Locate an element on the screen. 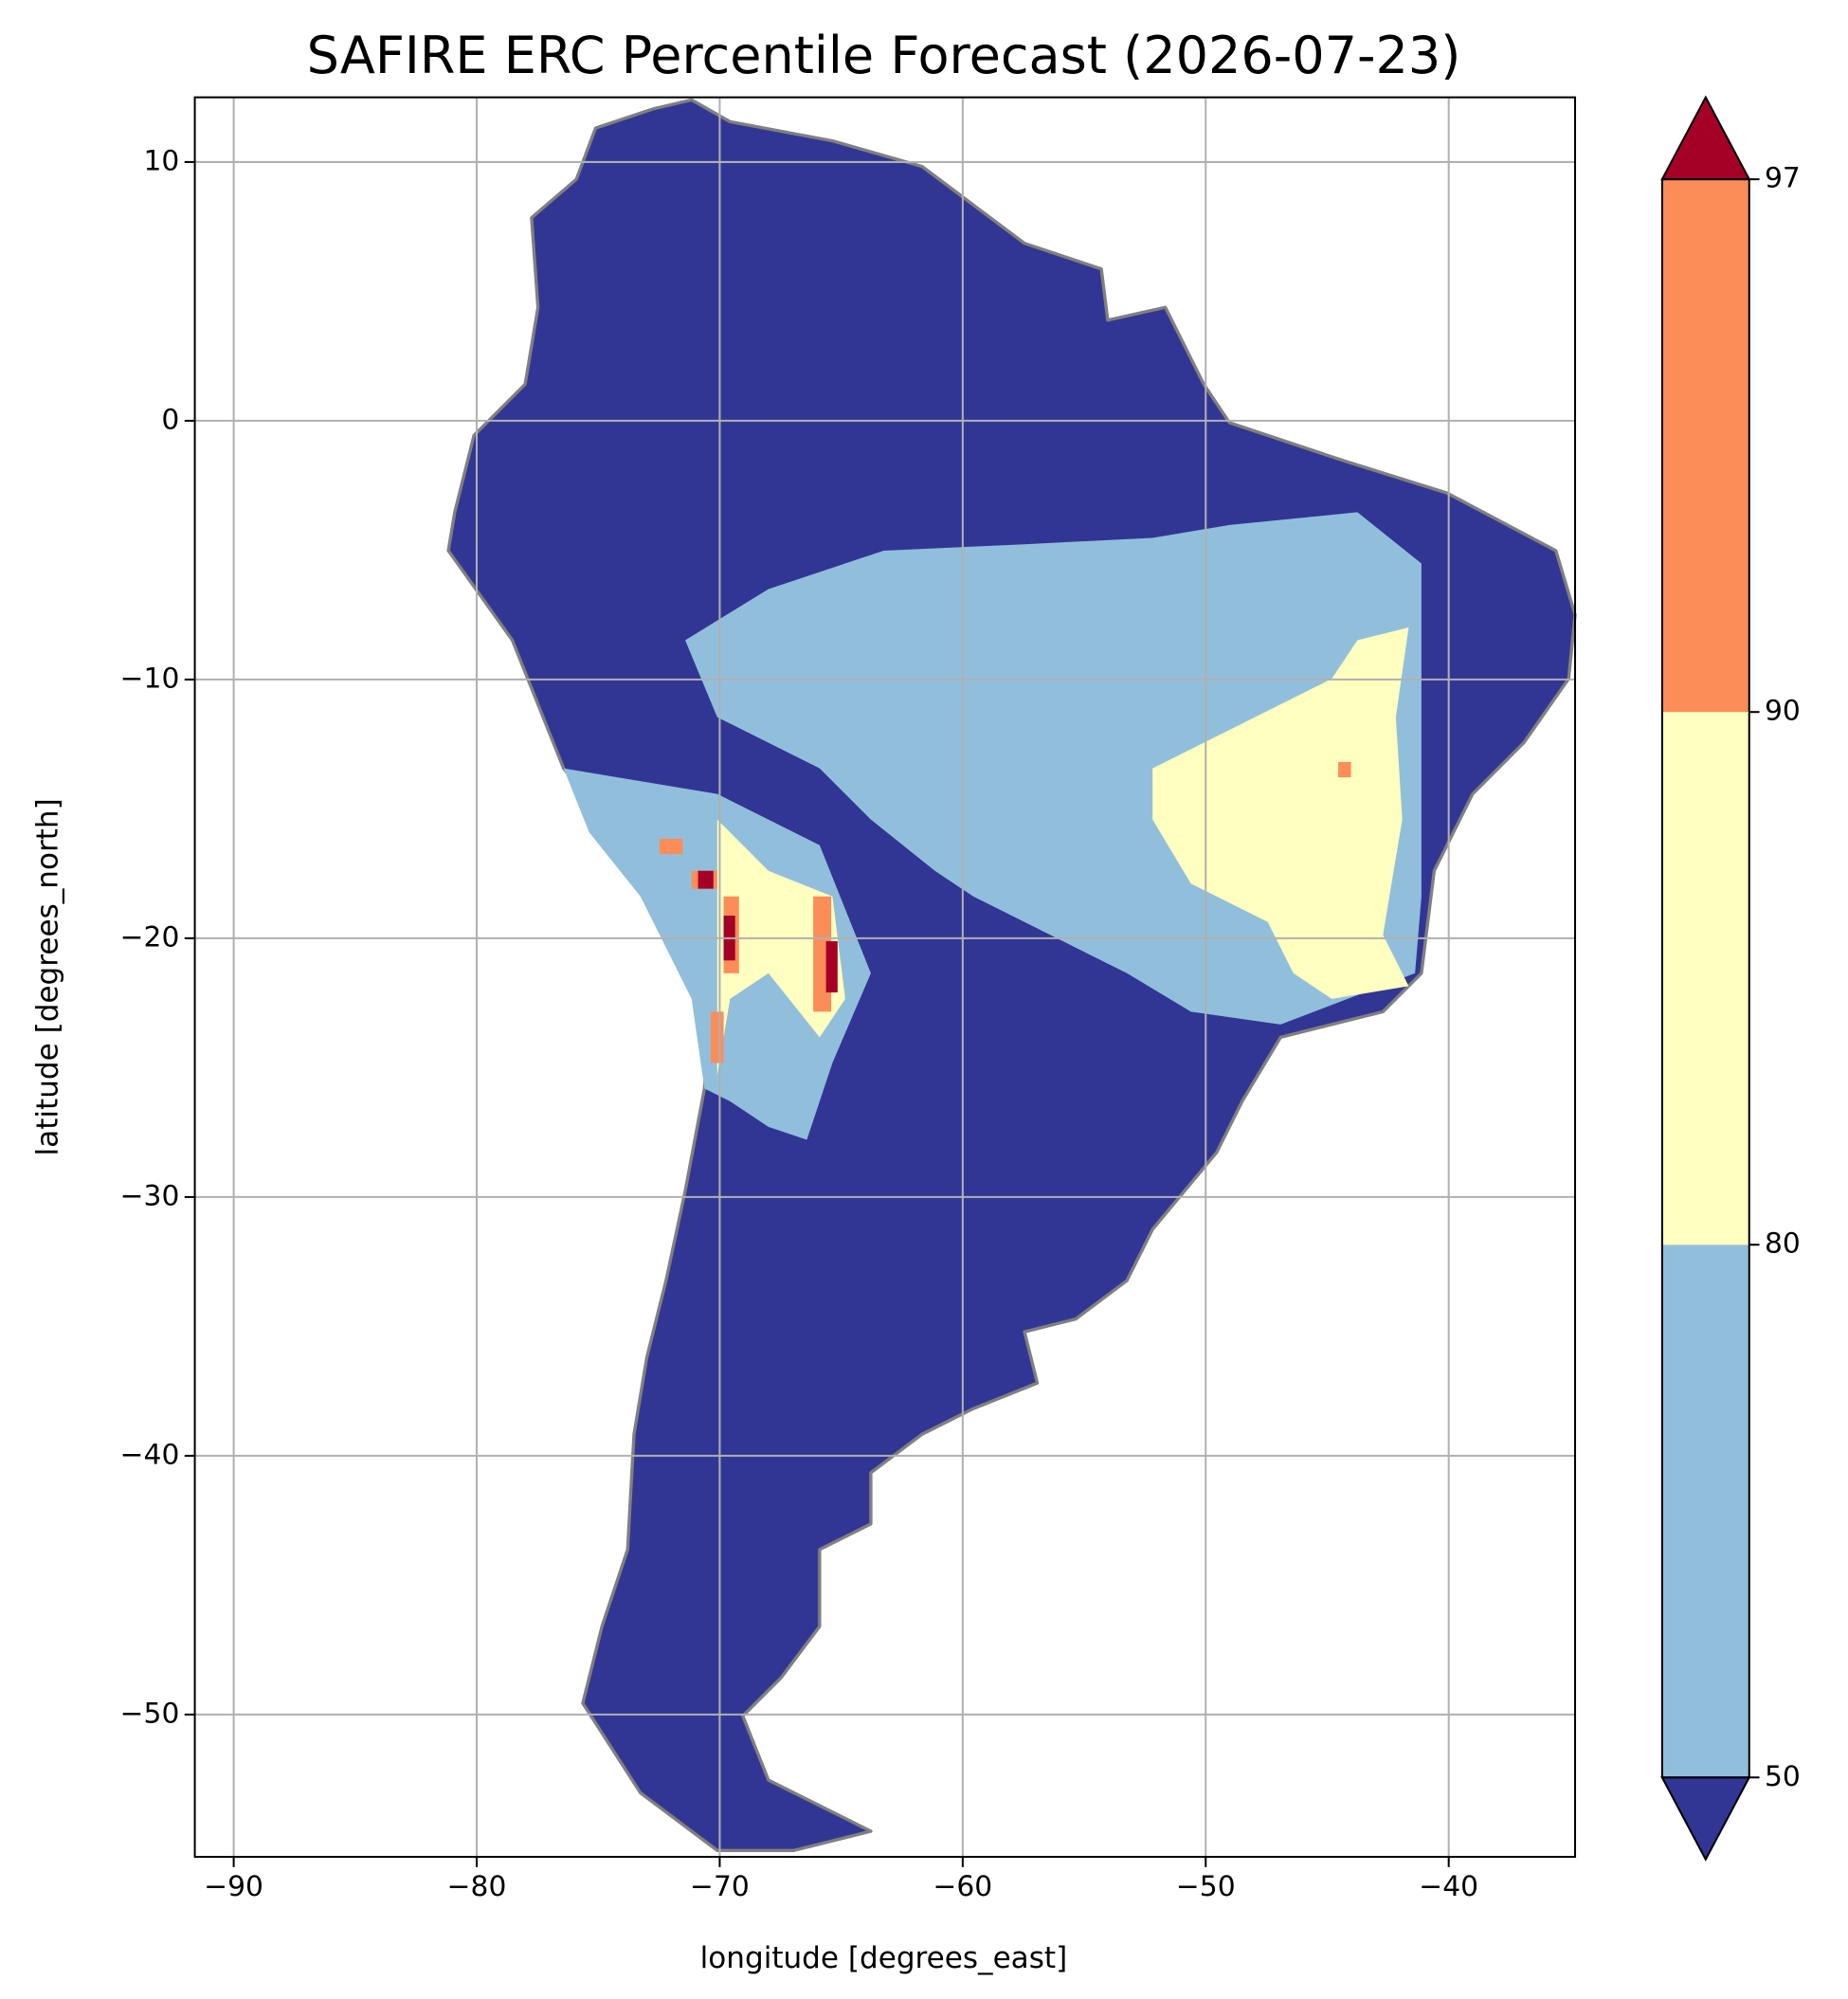 The height and width of the screenshot is (1999, 1848). x-tick-label: −50 is located at coordinates (1206, 1887).